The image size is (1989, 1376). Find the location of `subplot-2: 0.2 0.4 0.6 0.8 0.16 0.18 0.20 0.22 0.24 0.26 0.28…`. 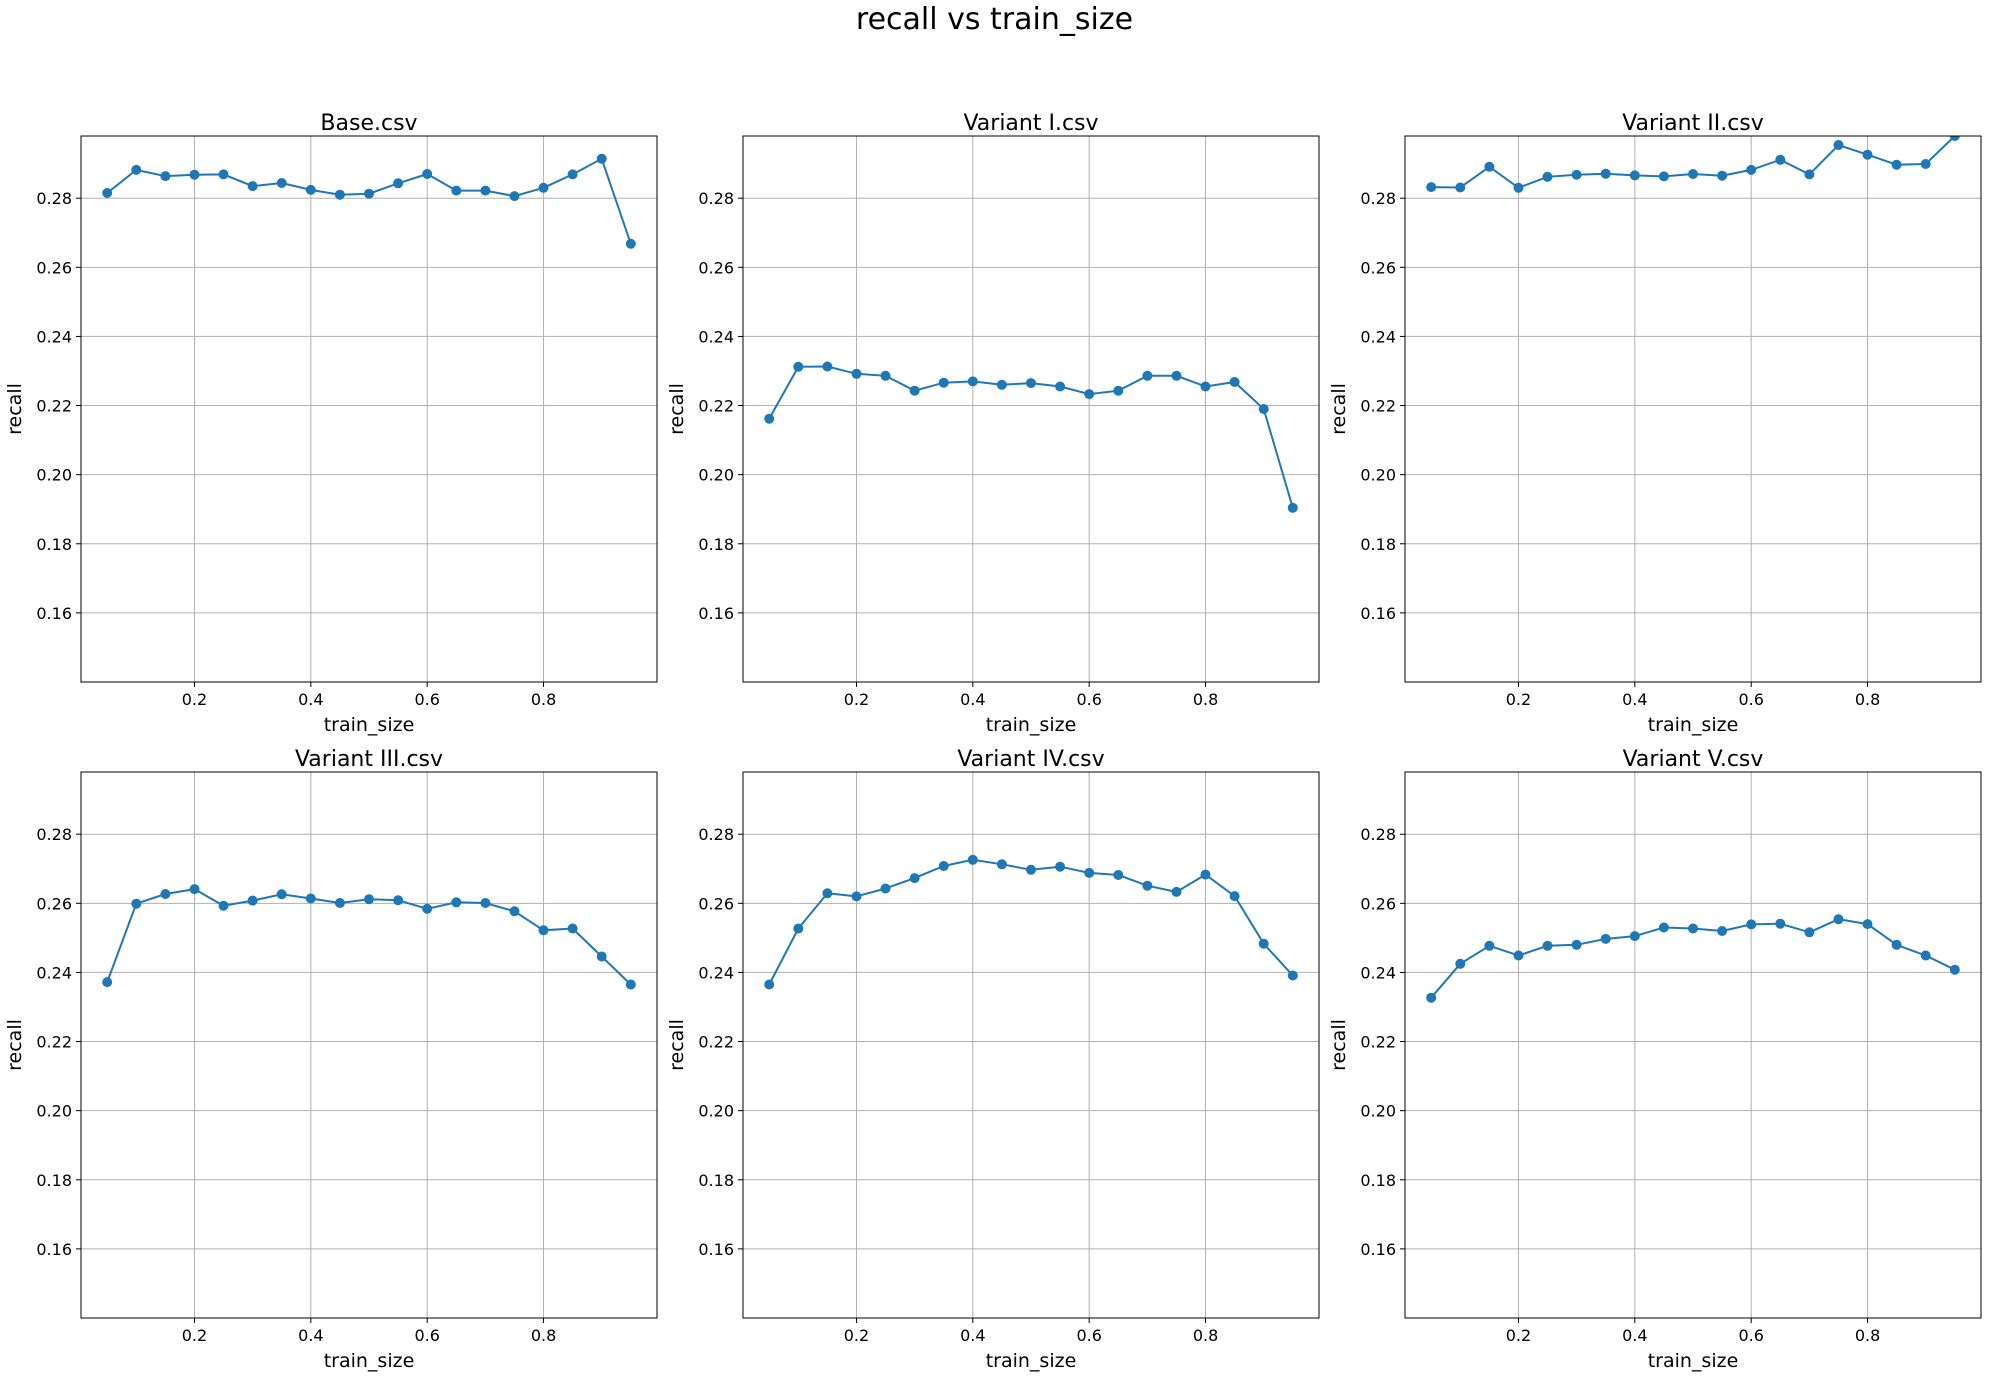

subplot-2: 0.2 0.4 0.6 0.8 0.16 0.18 0.20 0.22 0.24 0.26 0.28… is located at coordinates (993, 423).